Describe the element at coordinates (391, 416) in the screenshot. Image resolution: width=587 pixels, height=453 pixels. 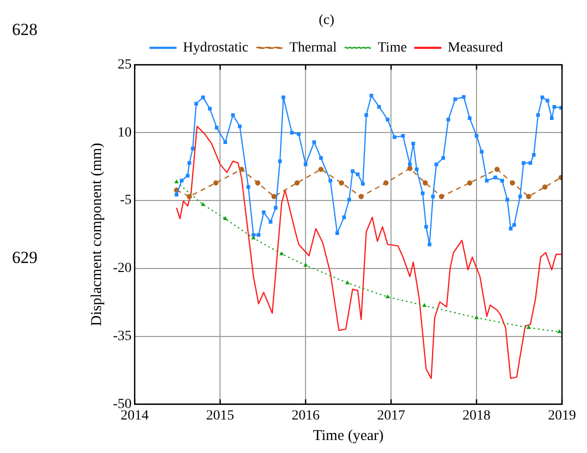
I see `x-tick-label: 2017` at that location.